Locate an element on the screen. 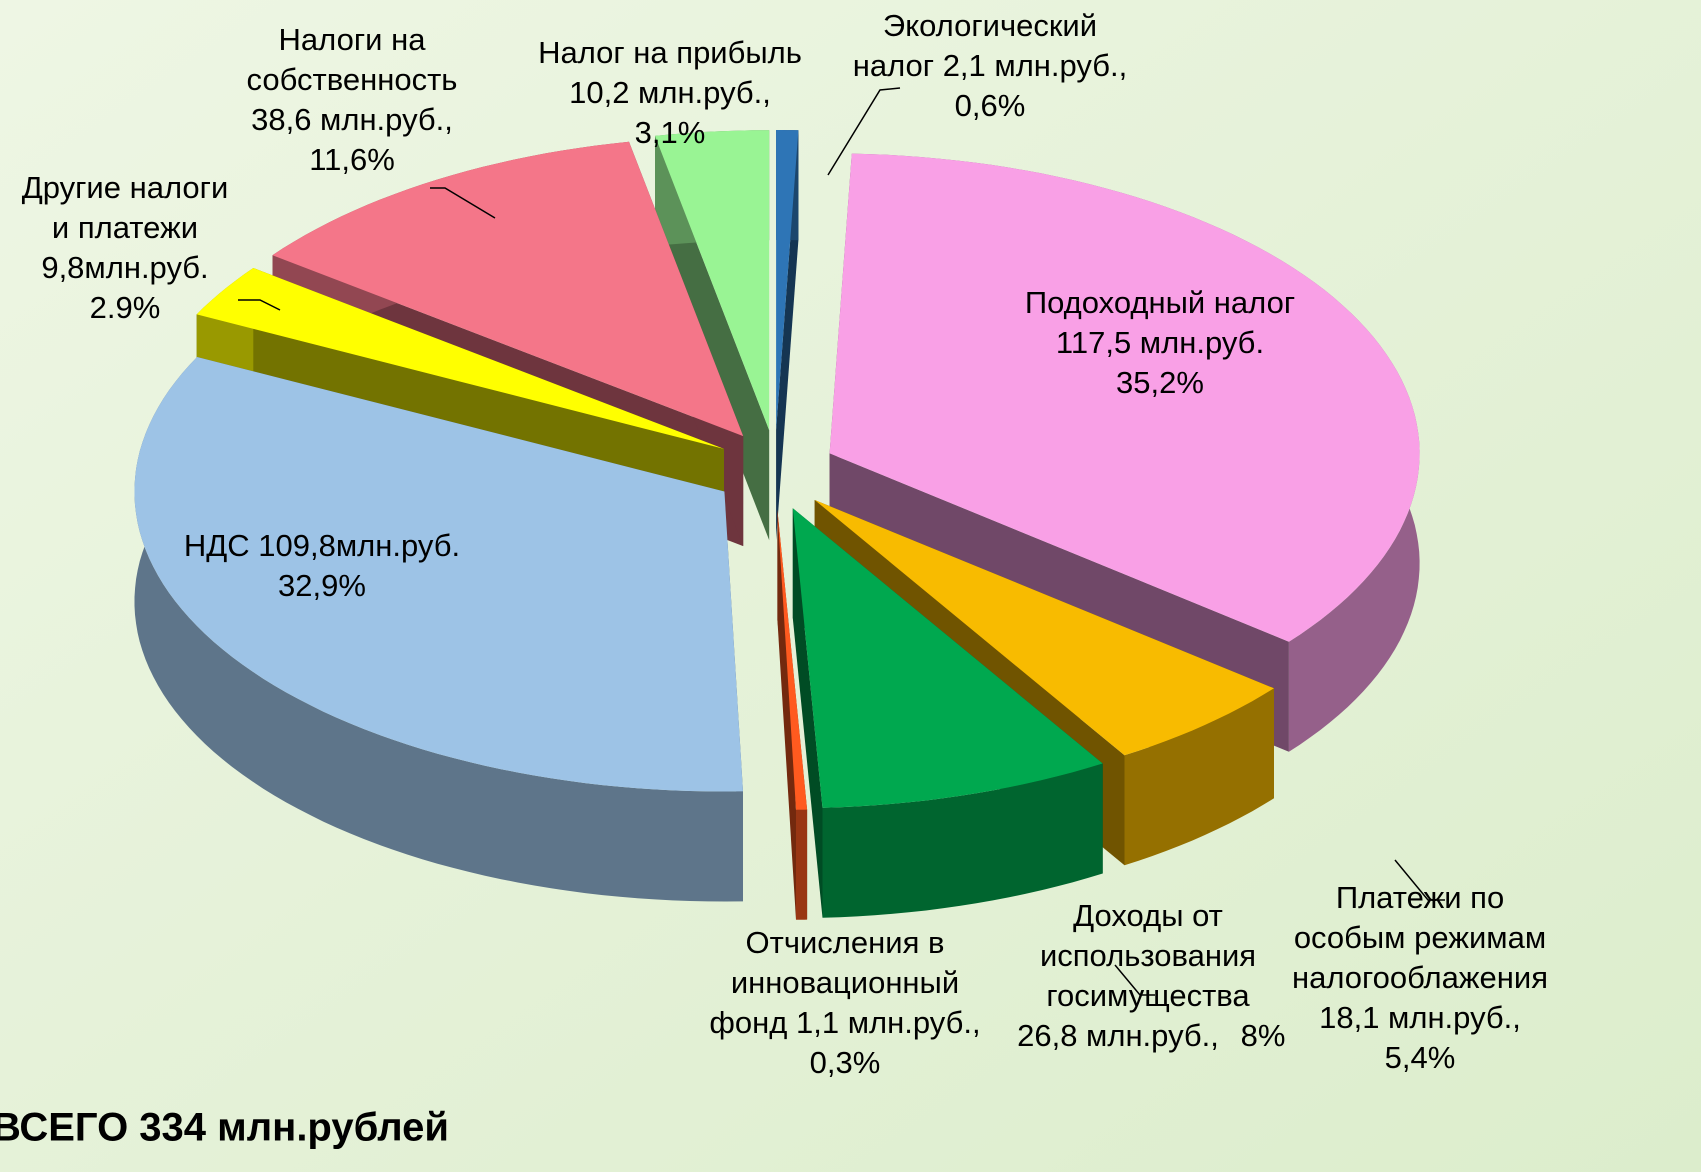 The image size is (1701, 1172). data-label: 117,5 млн.руб. is located at coordinates (1160, 342).